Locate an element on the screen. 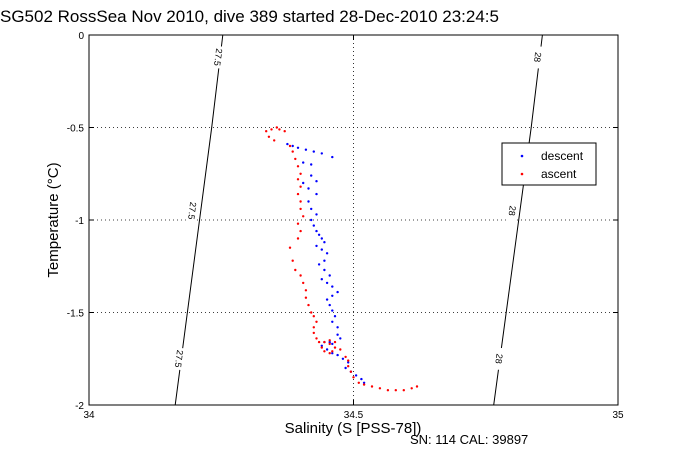 The width and height of the screenshot is (681, 454). legend: descent ascent is located at coordinates (549, 164).